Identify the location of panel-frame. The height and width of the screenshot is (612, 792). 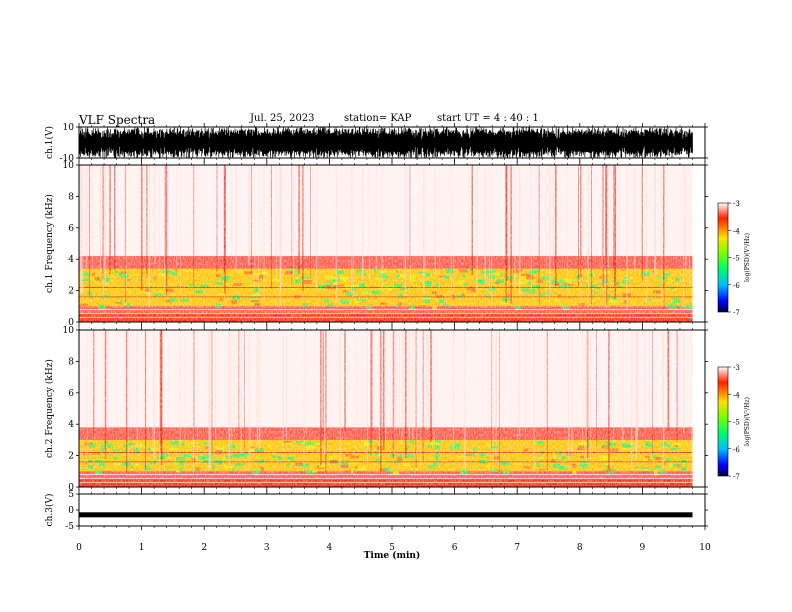
(392, 510).